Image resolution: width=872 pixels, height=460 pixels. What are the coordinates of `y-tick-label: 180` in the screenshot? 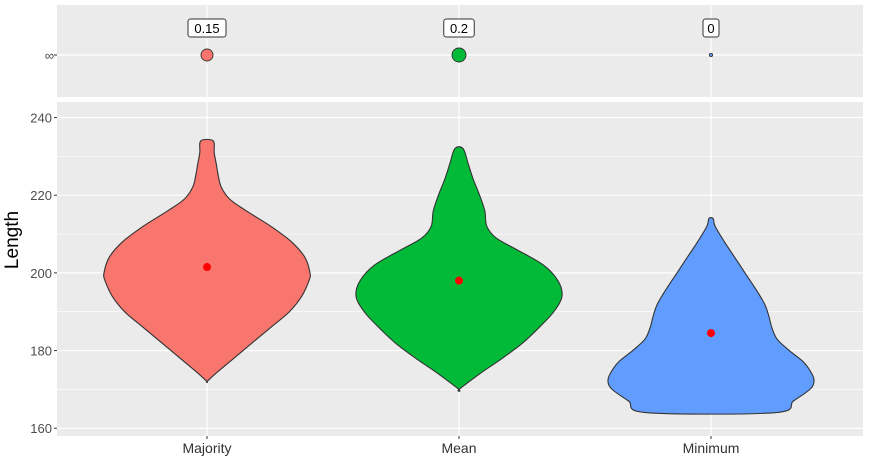 It's located at (41, 351).